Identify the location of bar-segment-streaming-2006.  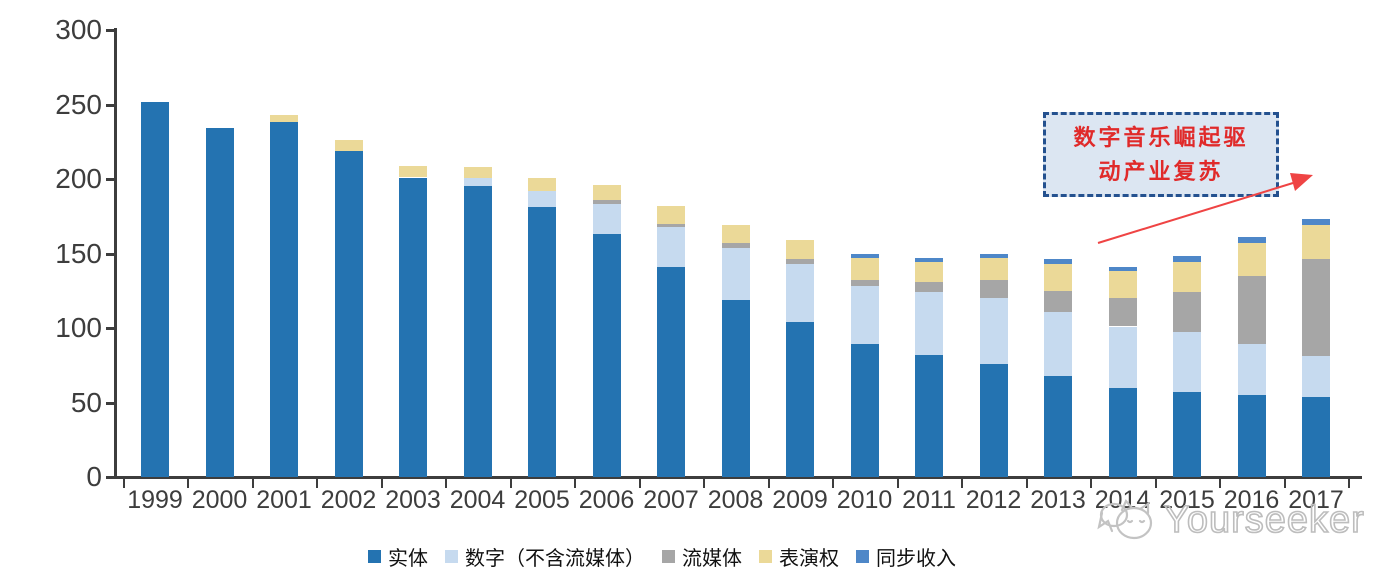
(606, 202).